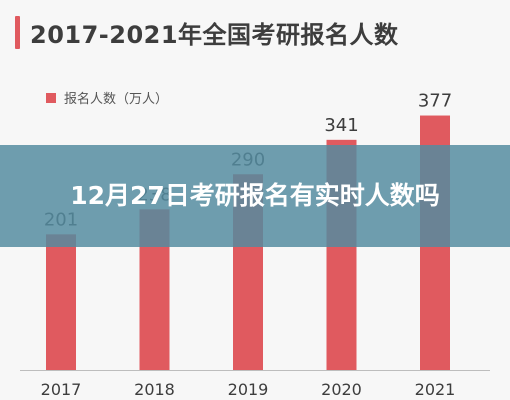 The image size is (510, 400). Describe the element at coordinates (435, 101) in the screenshot. I see `data-label-2021: 377` at that location.